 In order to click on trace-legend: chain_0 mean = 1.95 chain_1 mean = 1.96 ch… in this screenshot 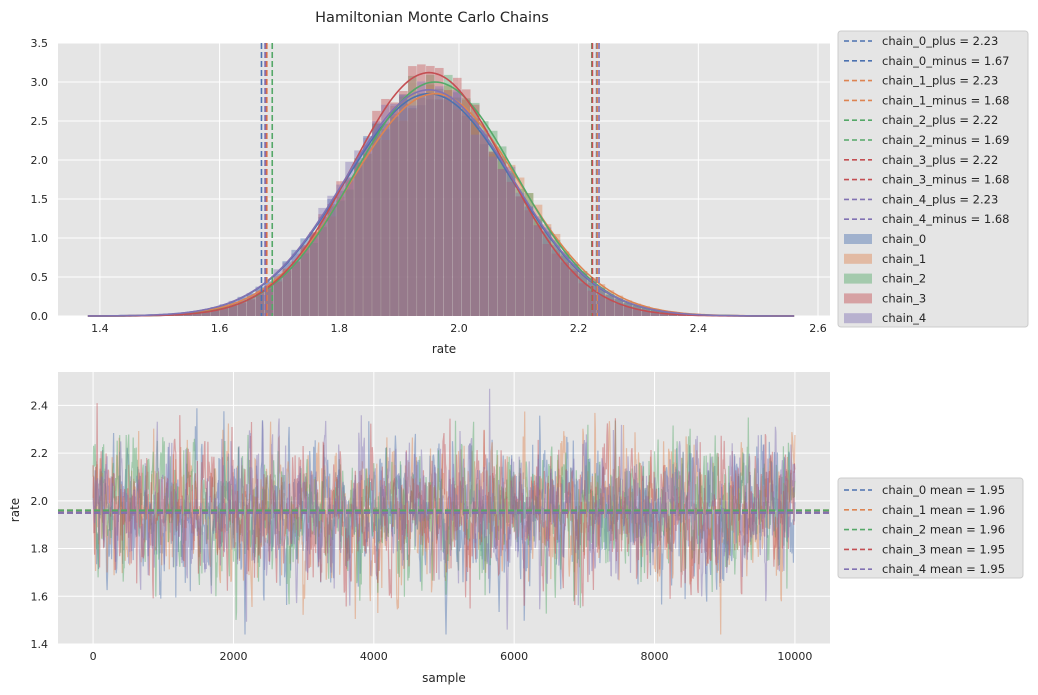, I will do `click(930, 528)`.